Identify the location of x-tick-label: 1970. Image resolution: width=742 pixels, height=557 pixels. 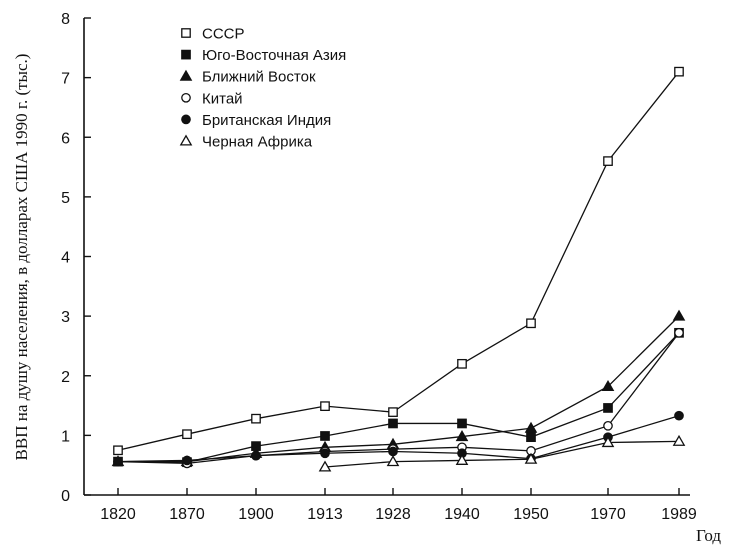
(608, 514).